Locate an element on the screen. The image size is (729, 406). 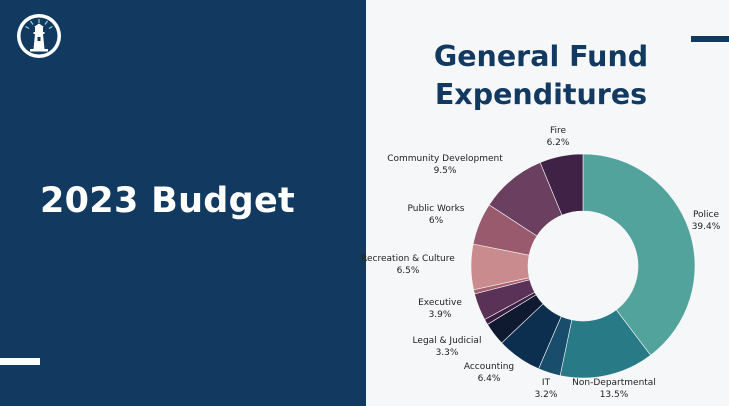
accent-bar-right is located at coordinates (710, 39).